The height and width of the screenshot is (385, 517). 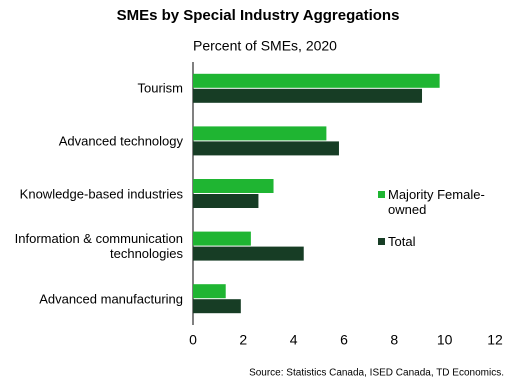 What do you see at coordinates (495, 340) in the screenshot?
I see `x-tick-label: 12` at bounding box center [495, 340].